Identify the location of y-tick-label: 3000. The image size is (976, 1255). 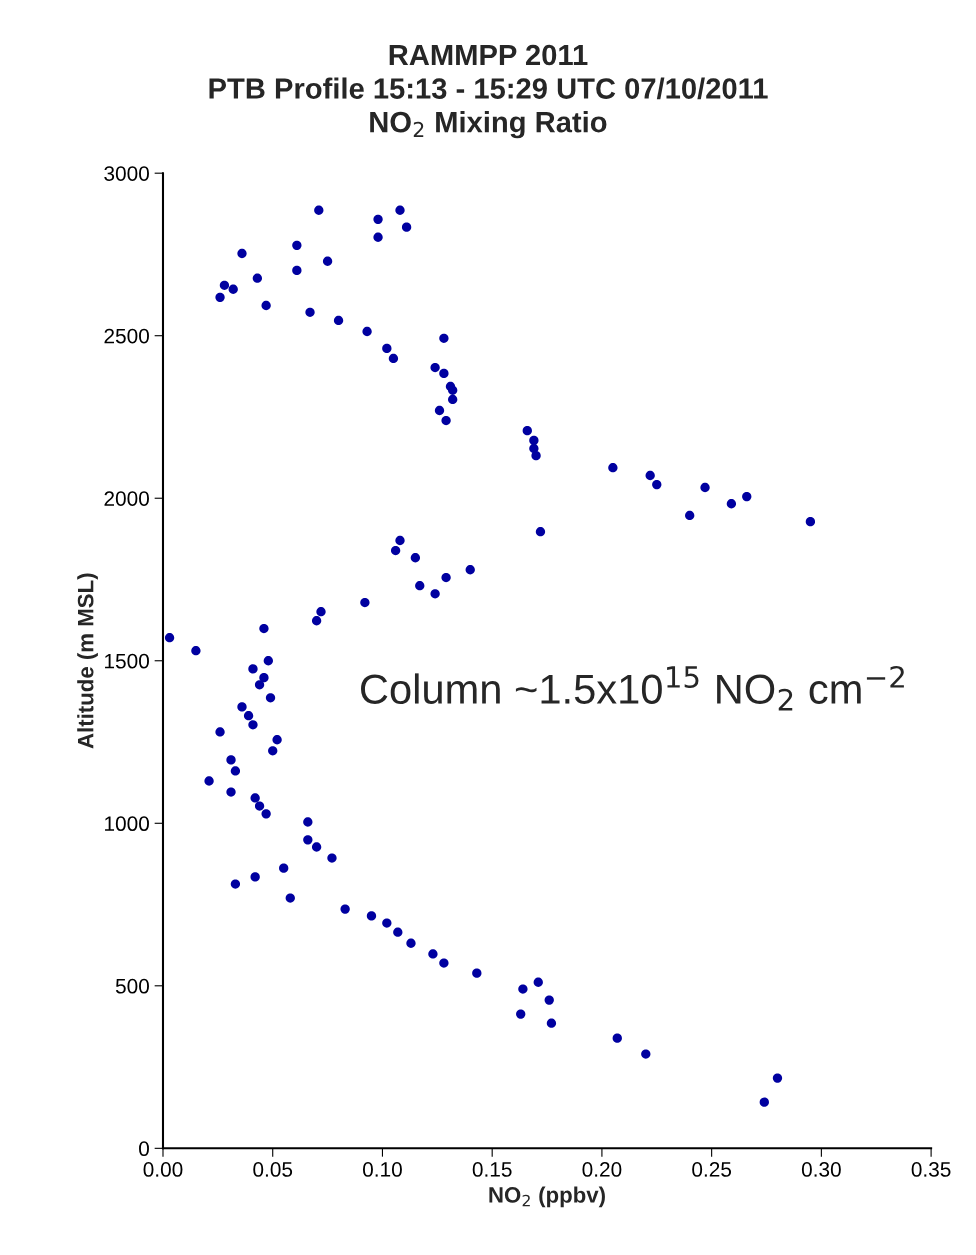
(126, 173).